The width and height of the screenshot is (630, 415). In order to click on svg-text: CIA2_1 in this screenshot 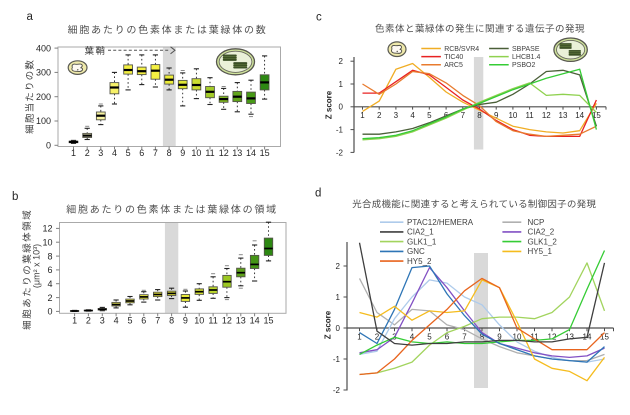, I will do `click(420, 232)`.